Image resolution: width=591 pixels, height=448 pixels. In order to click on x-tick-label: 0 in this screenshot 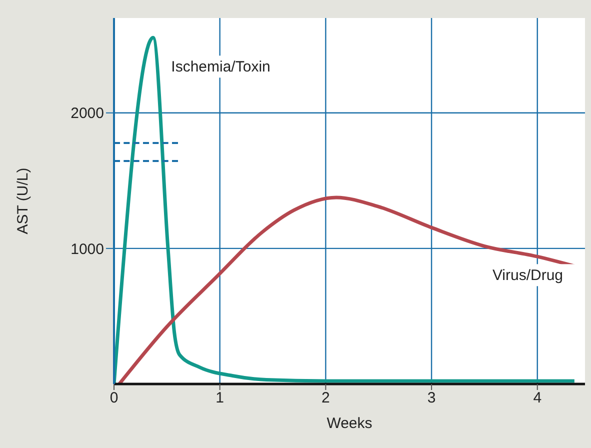, I will do `click(114, 398)`.